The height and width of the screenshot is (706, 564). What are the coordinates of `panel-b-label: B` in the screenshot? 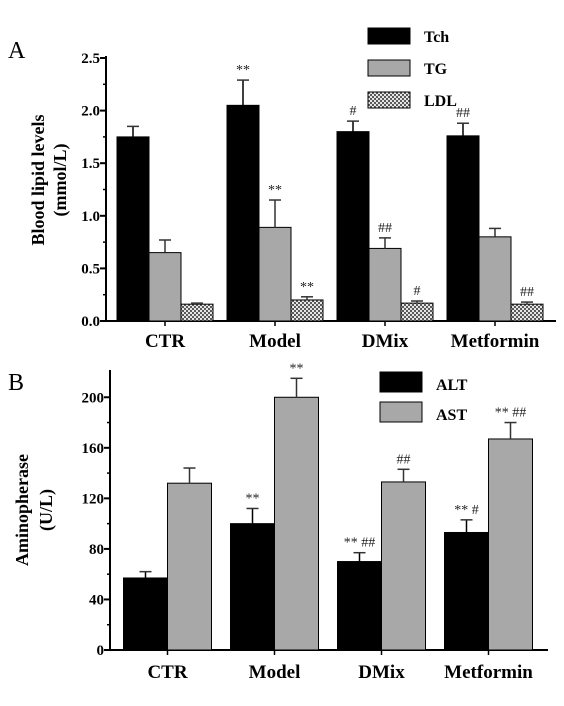 It's located at (16, 383).